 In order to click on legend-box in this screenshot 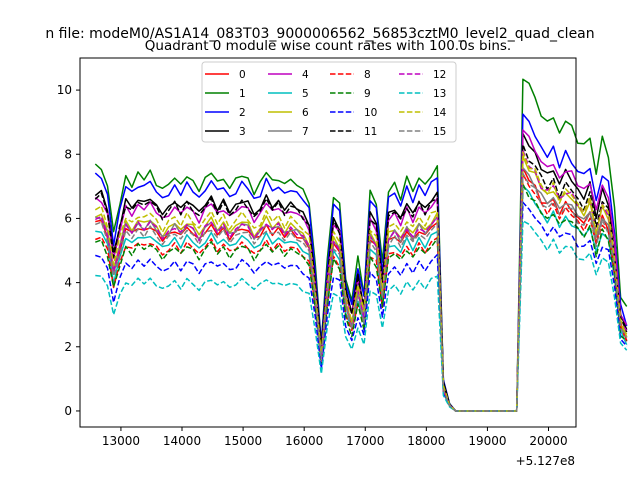, I will do `click(329, 102)`.